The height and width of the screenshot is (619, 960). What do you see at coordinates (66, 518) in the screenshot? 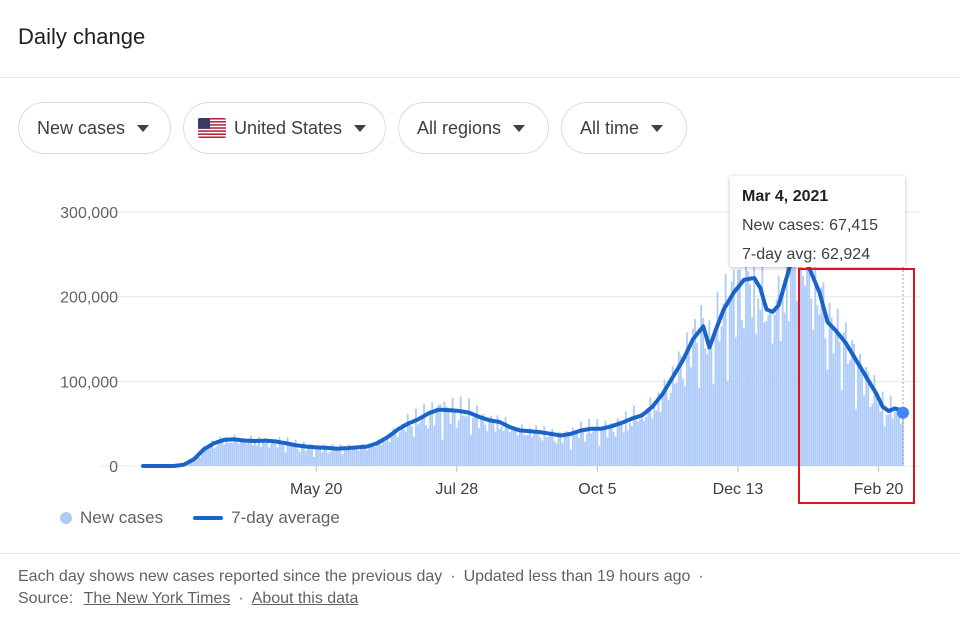
I see `legend-bar-swatch` at bounding box center [66, 518].